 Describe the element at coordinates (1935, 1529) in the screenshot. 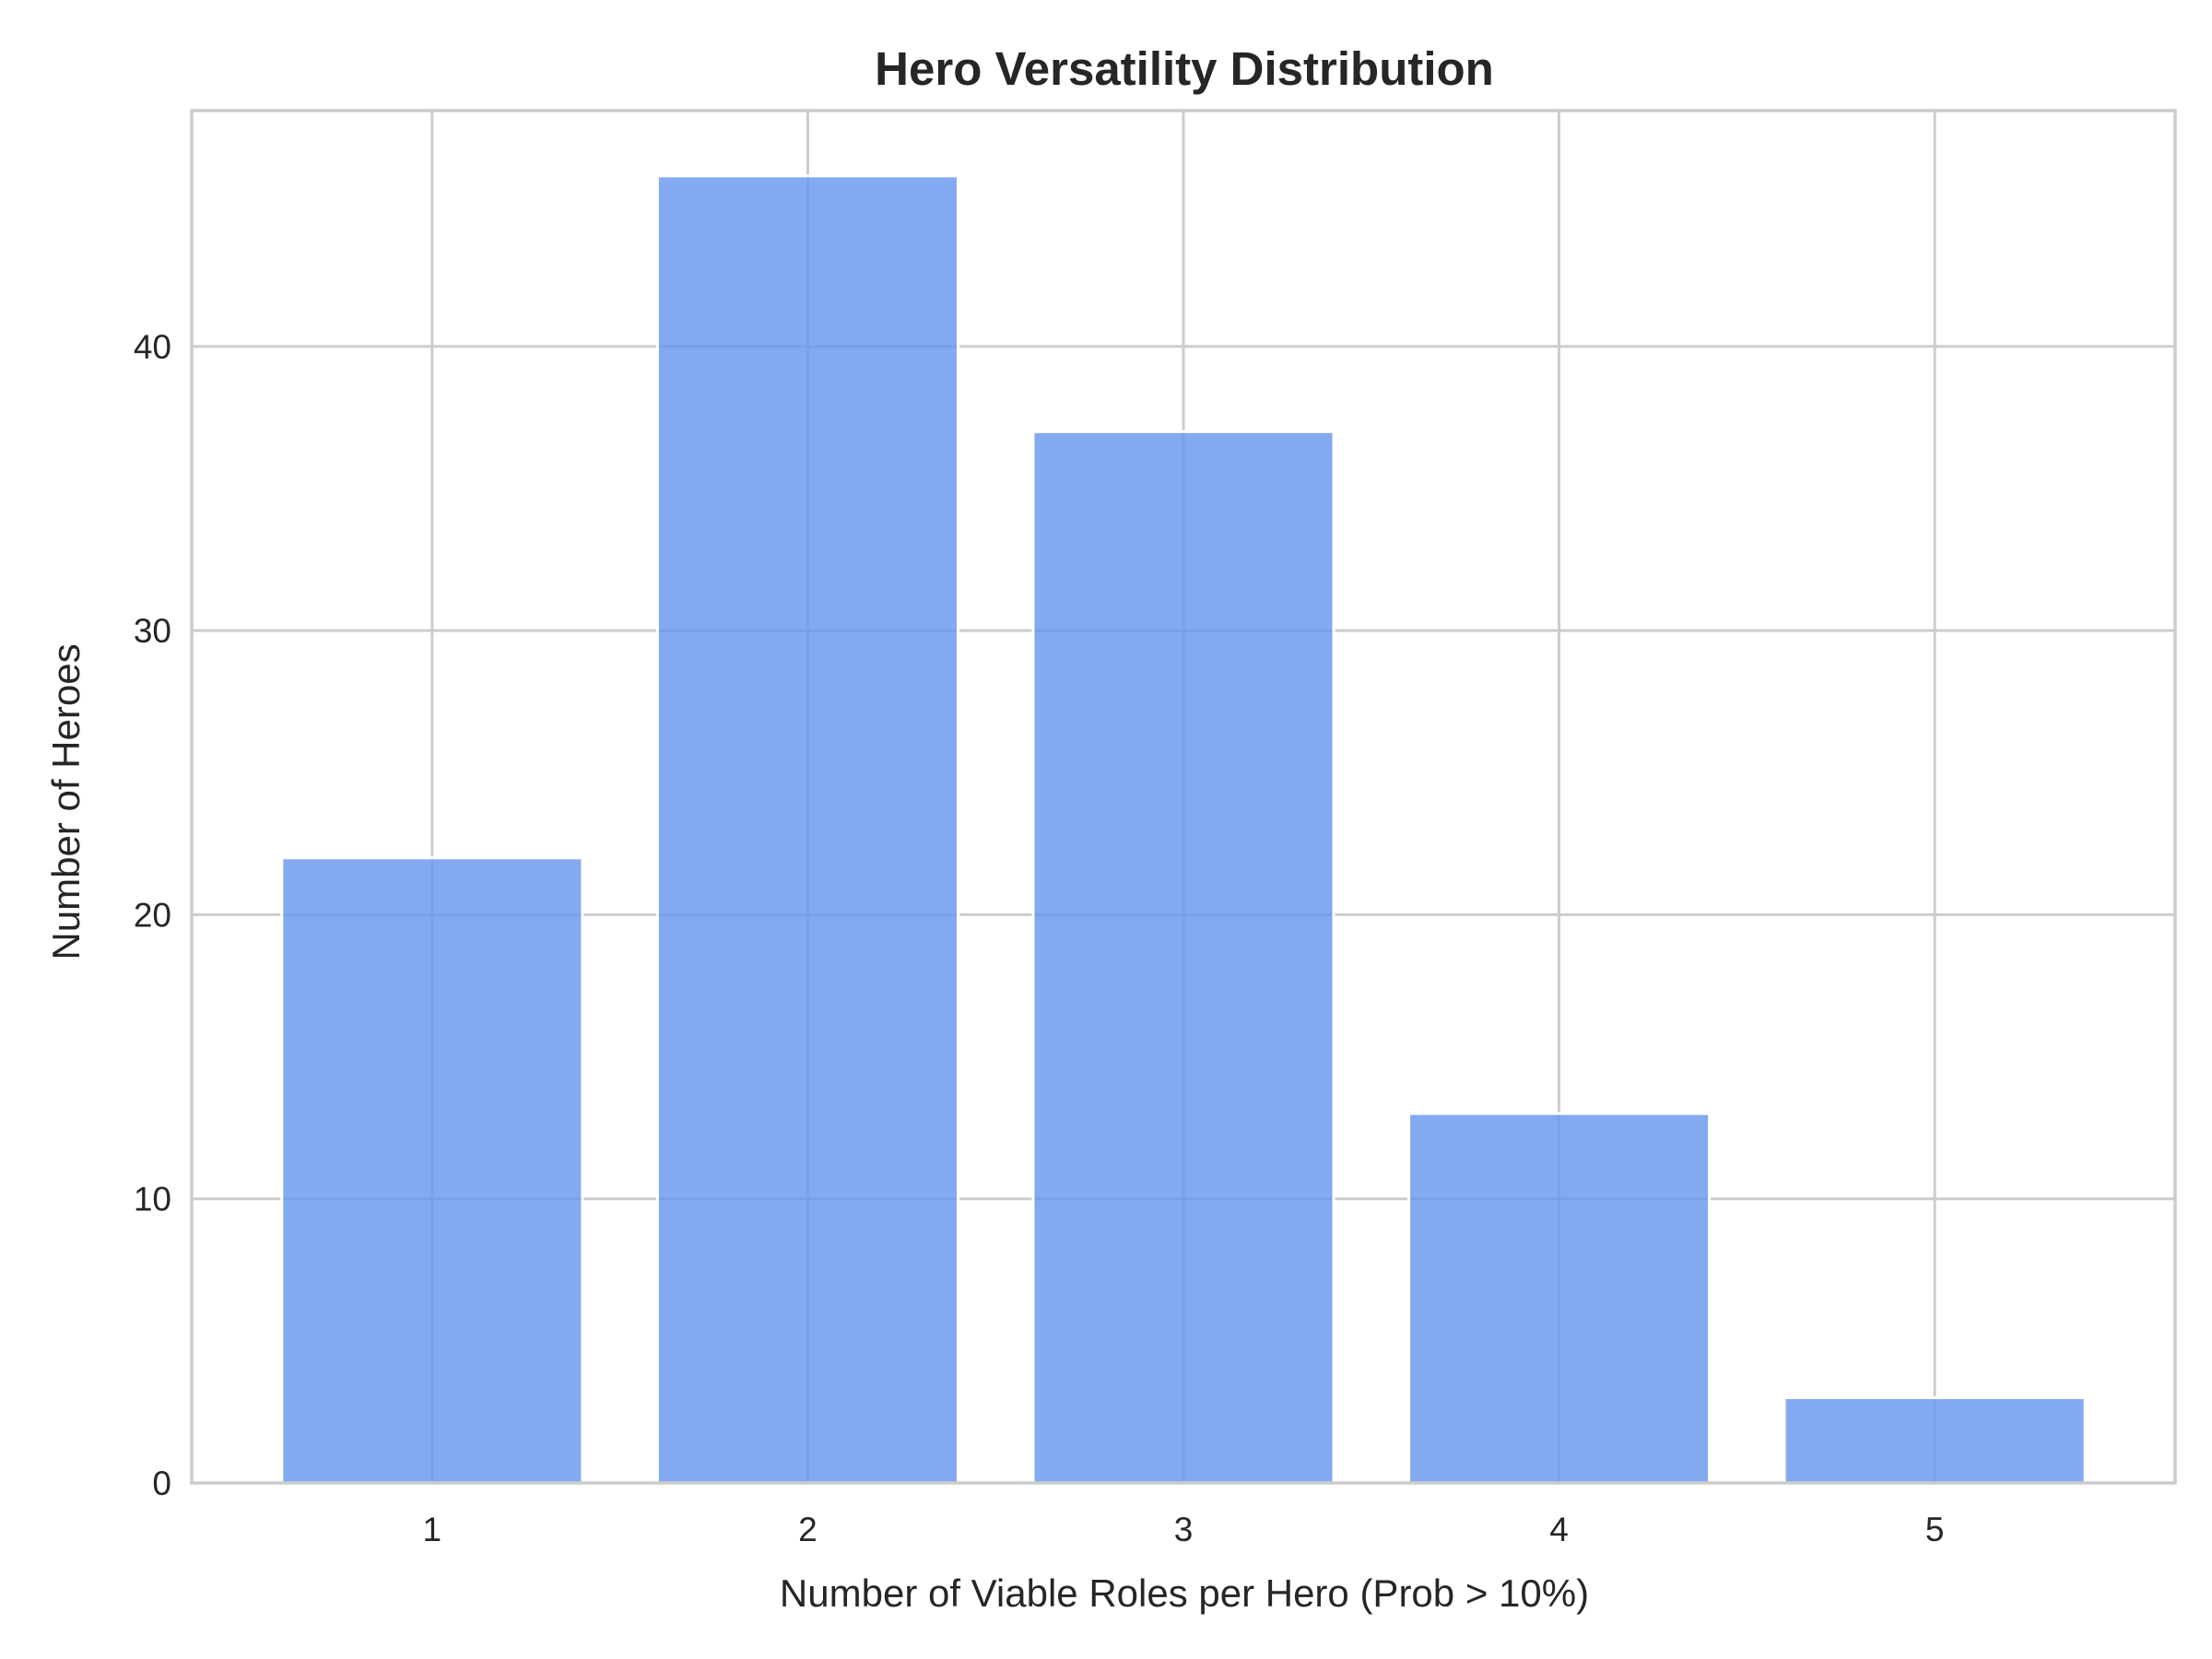

I see `x-tick-label: 5` at that location.